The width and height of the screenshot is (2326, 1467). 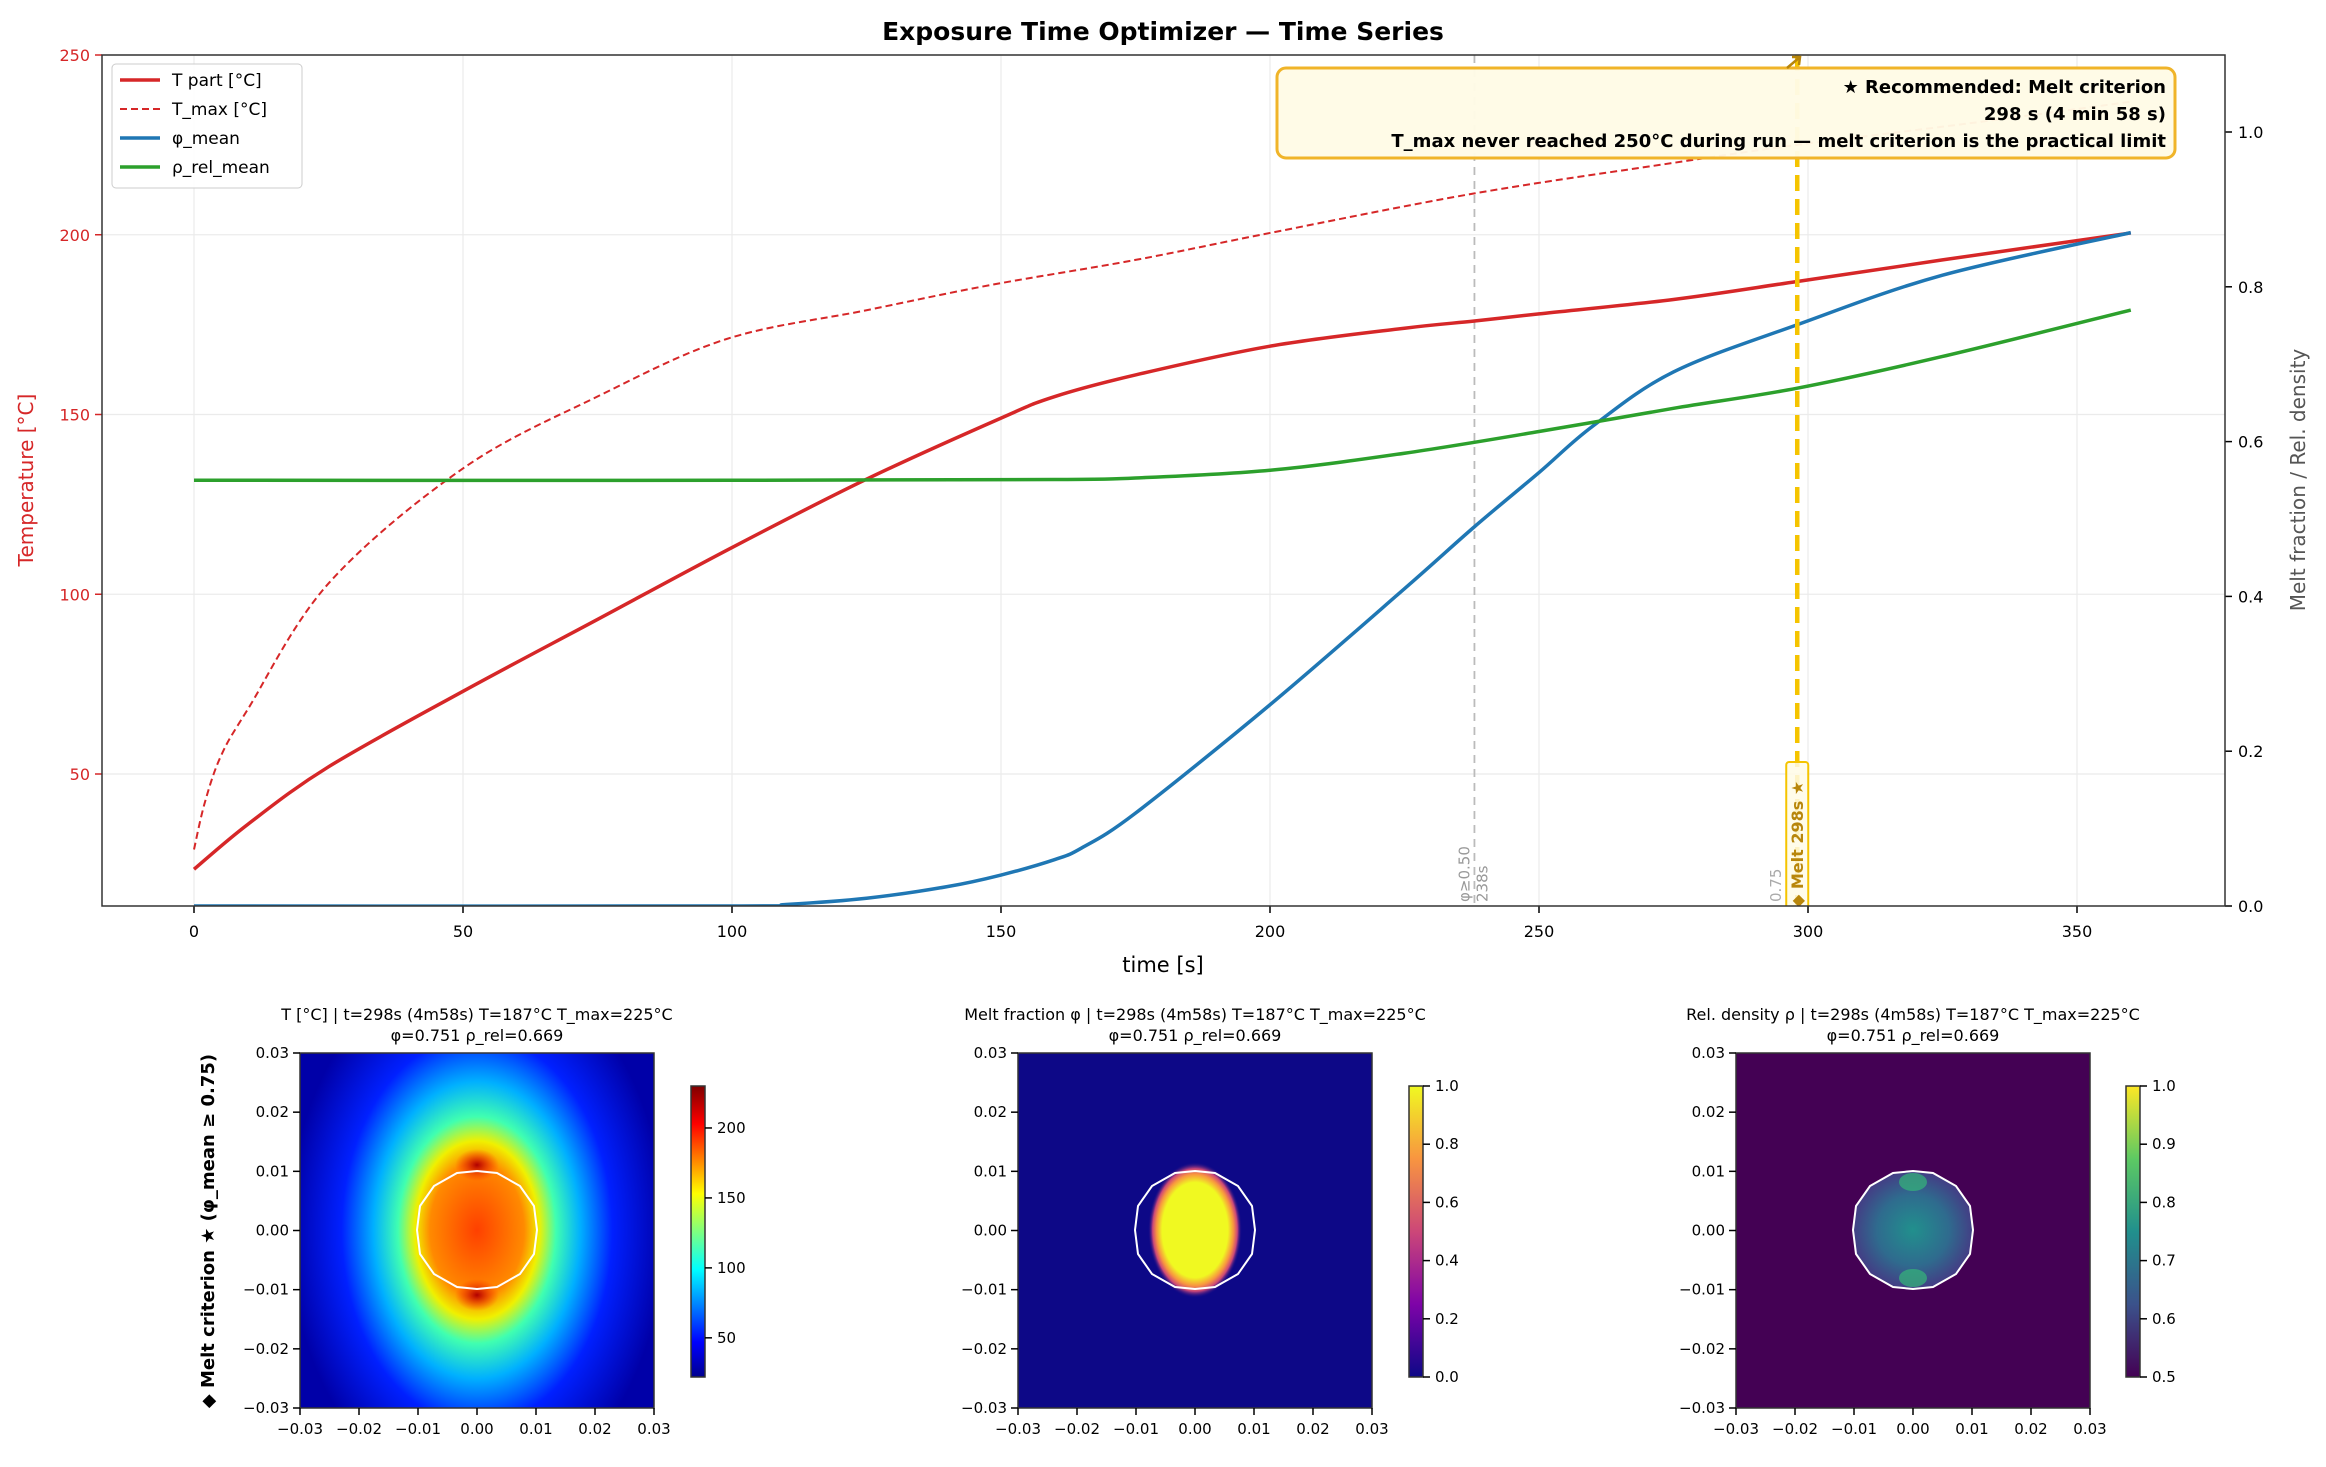 What do you see at coordinates (207, 126) in the screenshot?
I see `legend: T part [°C] T_max [°C] φ_mean ρ_rel_mean` at bounding box center [207, 126].